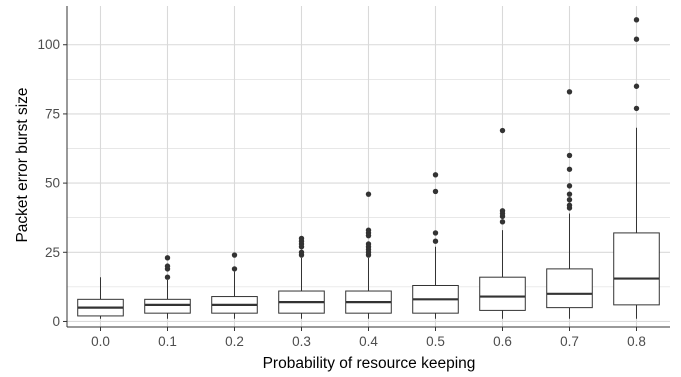  What do you see at coordinates (636, 168) in the screenshot?
I see `box-0.8` at bounding box center [636, 168].